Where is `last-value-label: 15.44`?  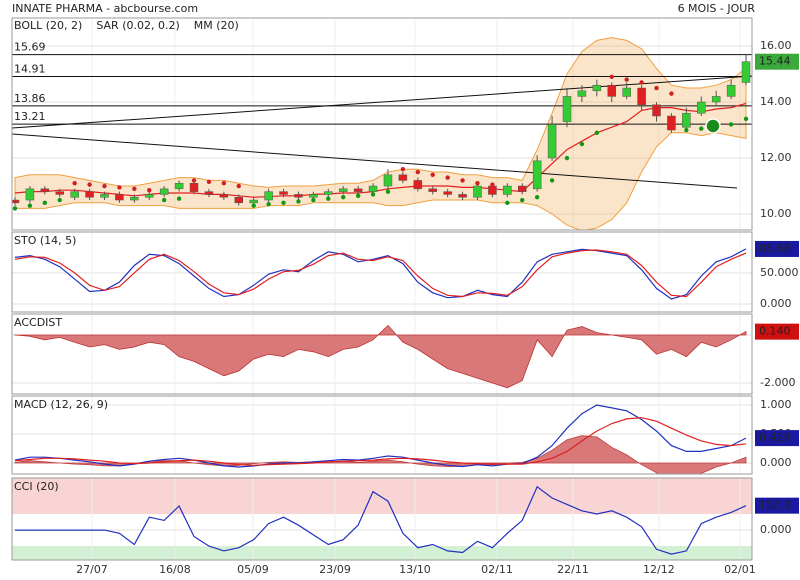 last-value-label: 15.44 is located at coordinates (775, 61).